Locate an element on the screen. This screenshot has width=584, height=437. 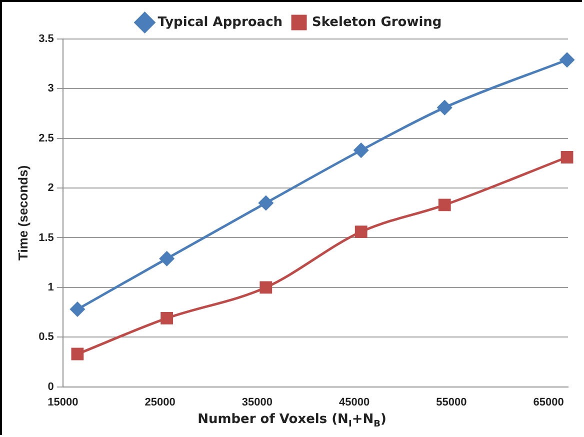
y-tick-label: 0 is located at coordinates (51, 386).